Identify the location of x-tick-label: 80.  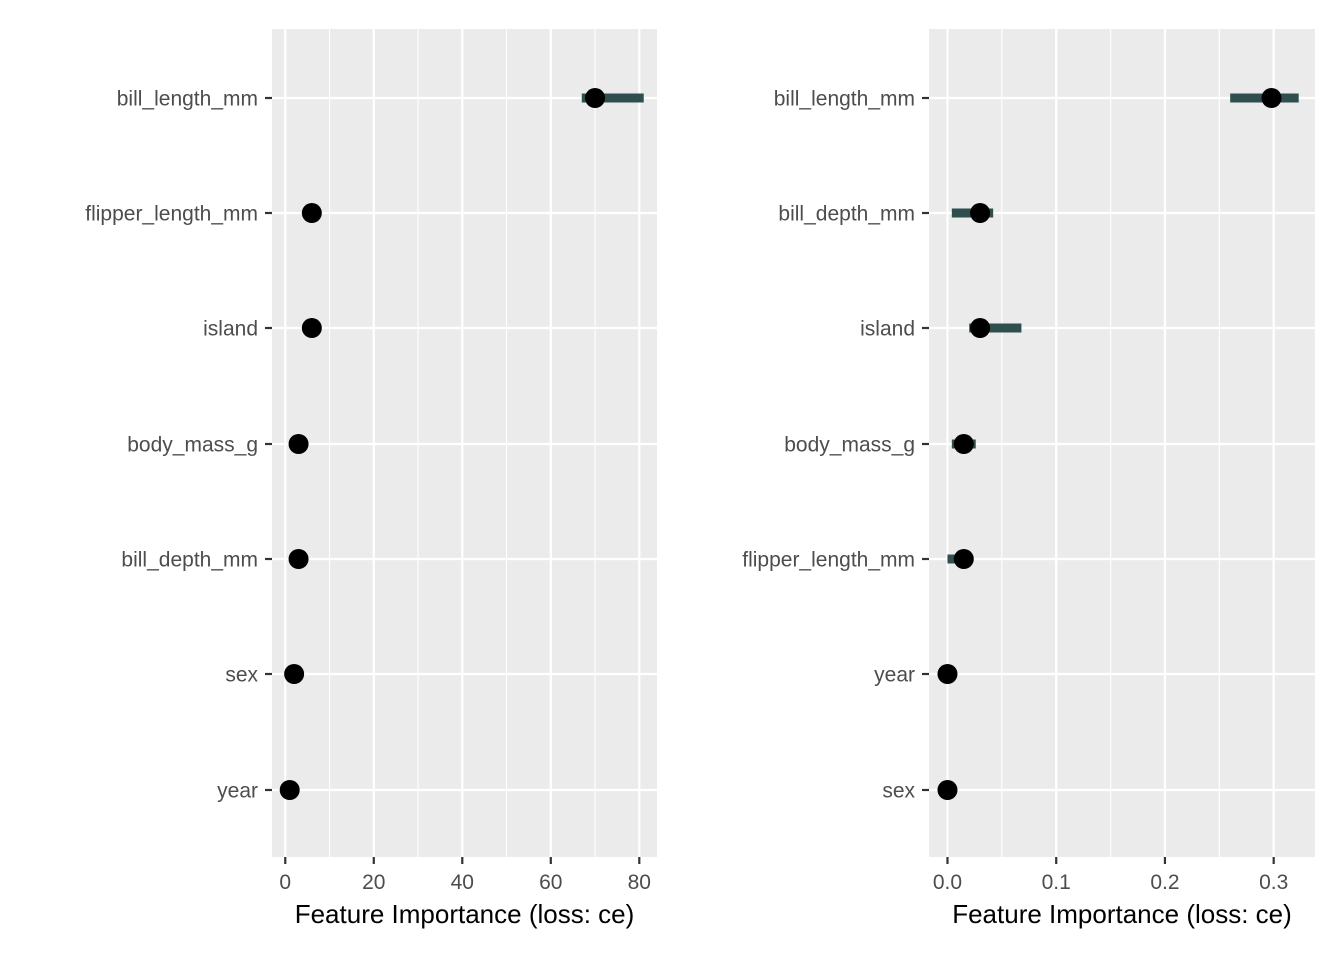
(639, 882).